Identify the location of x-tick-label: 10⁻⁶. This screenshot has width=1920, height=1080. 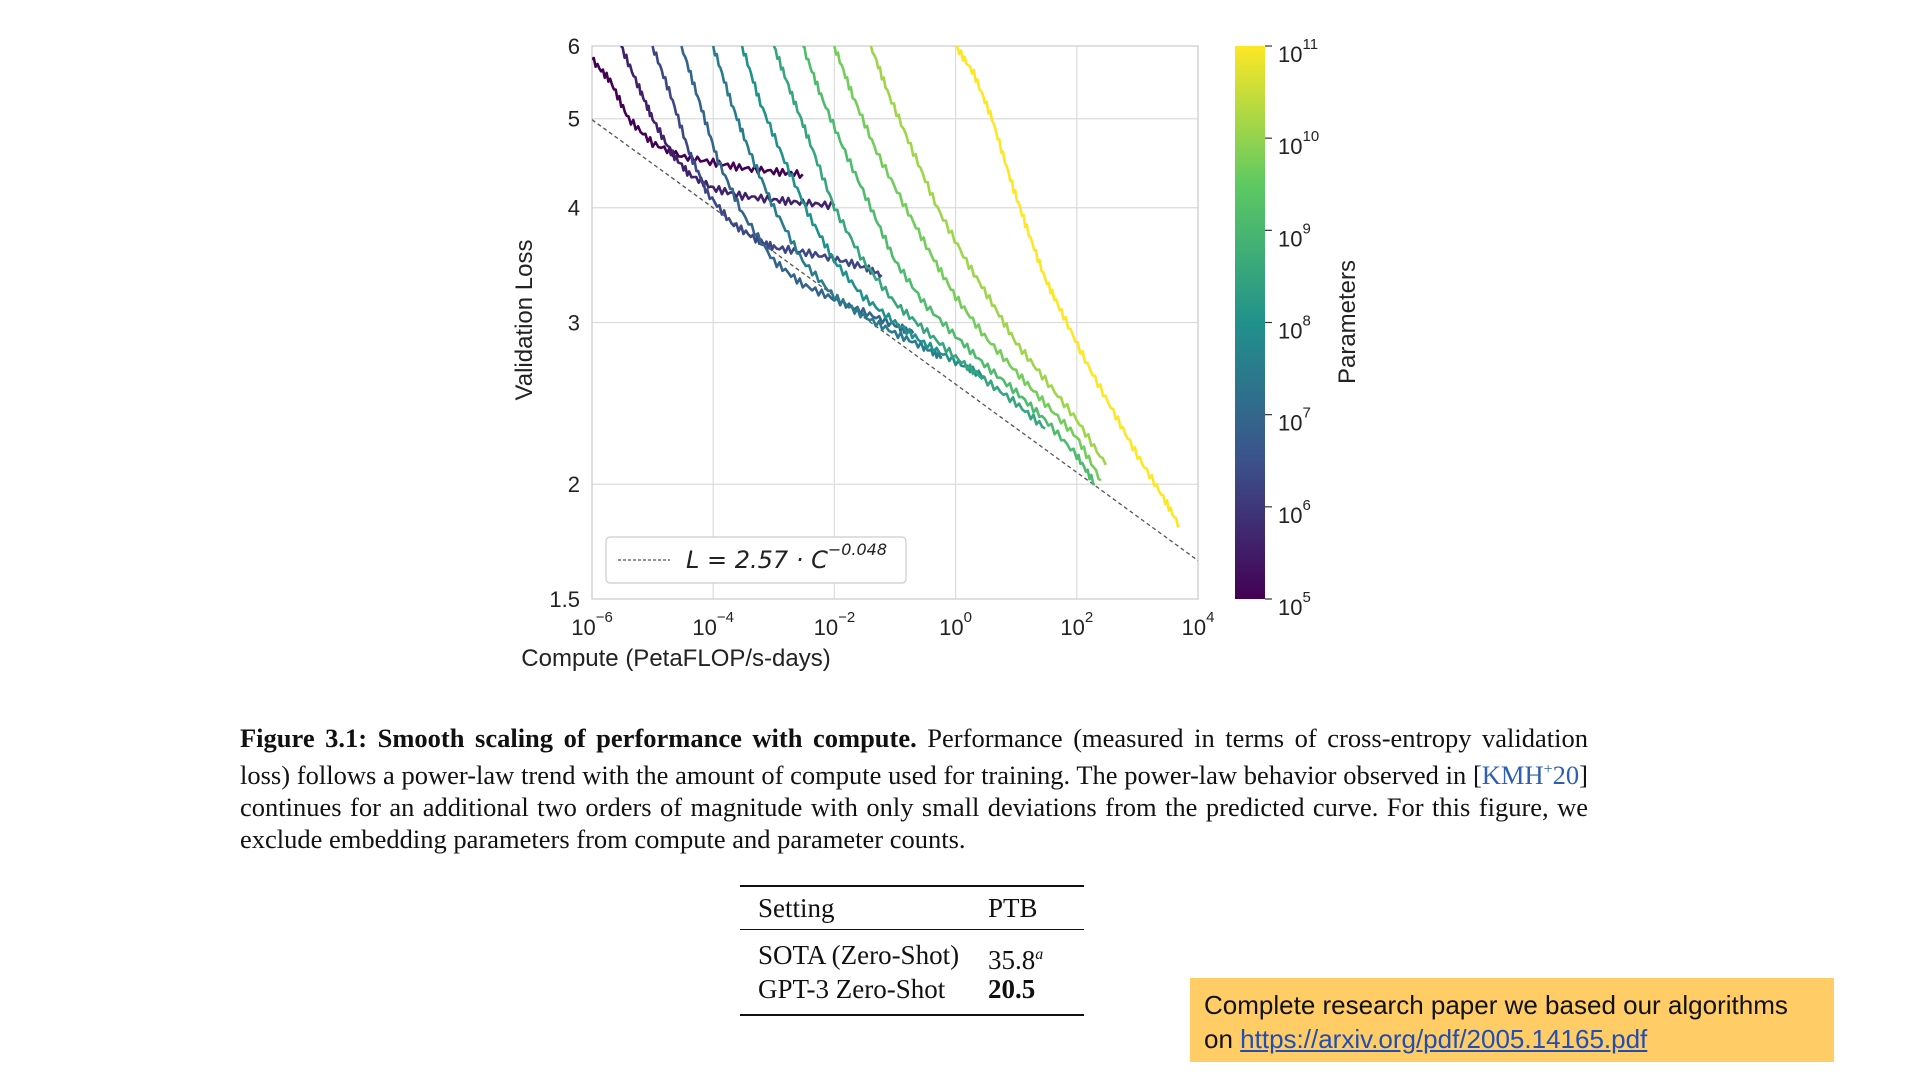
(592, 624).